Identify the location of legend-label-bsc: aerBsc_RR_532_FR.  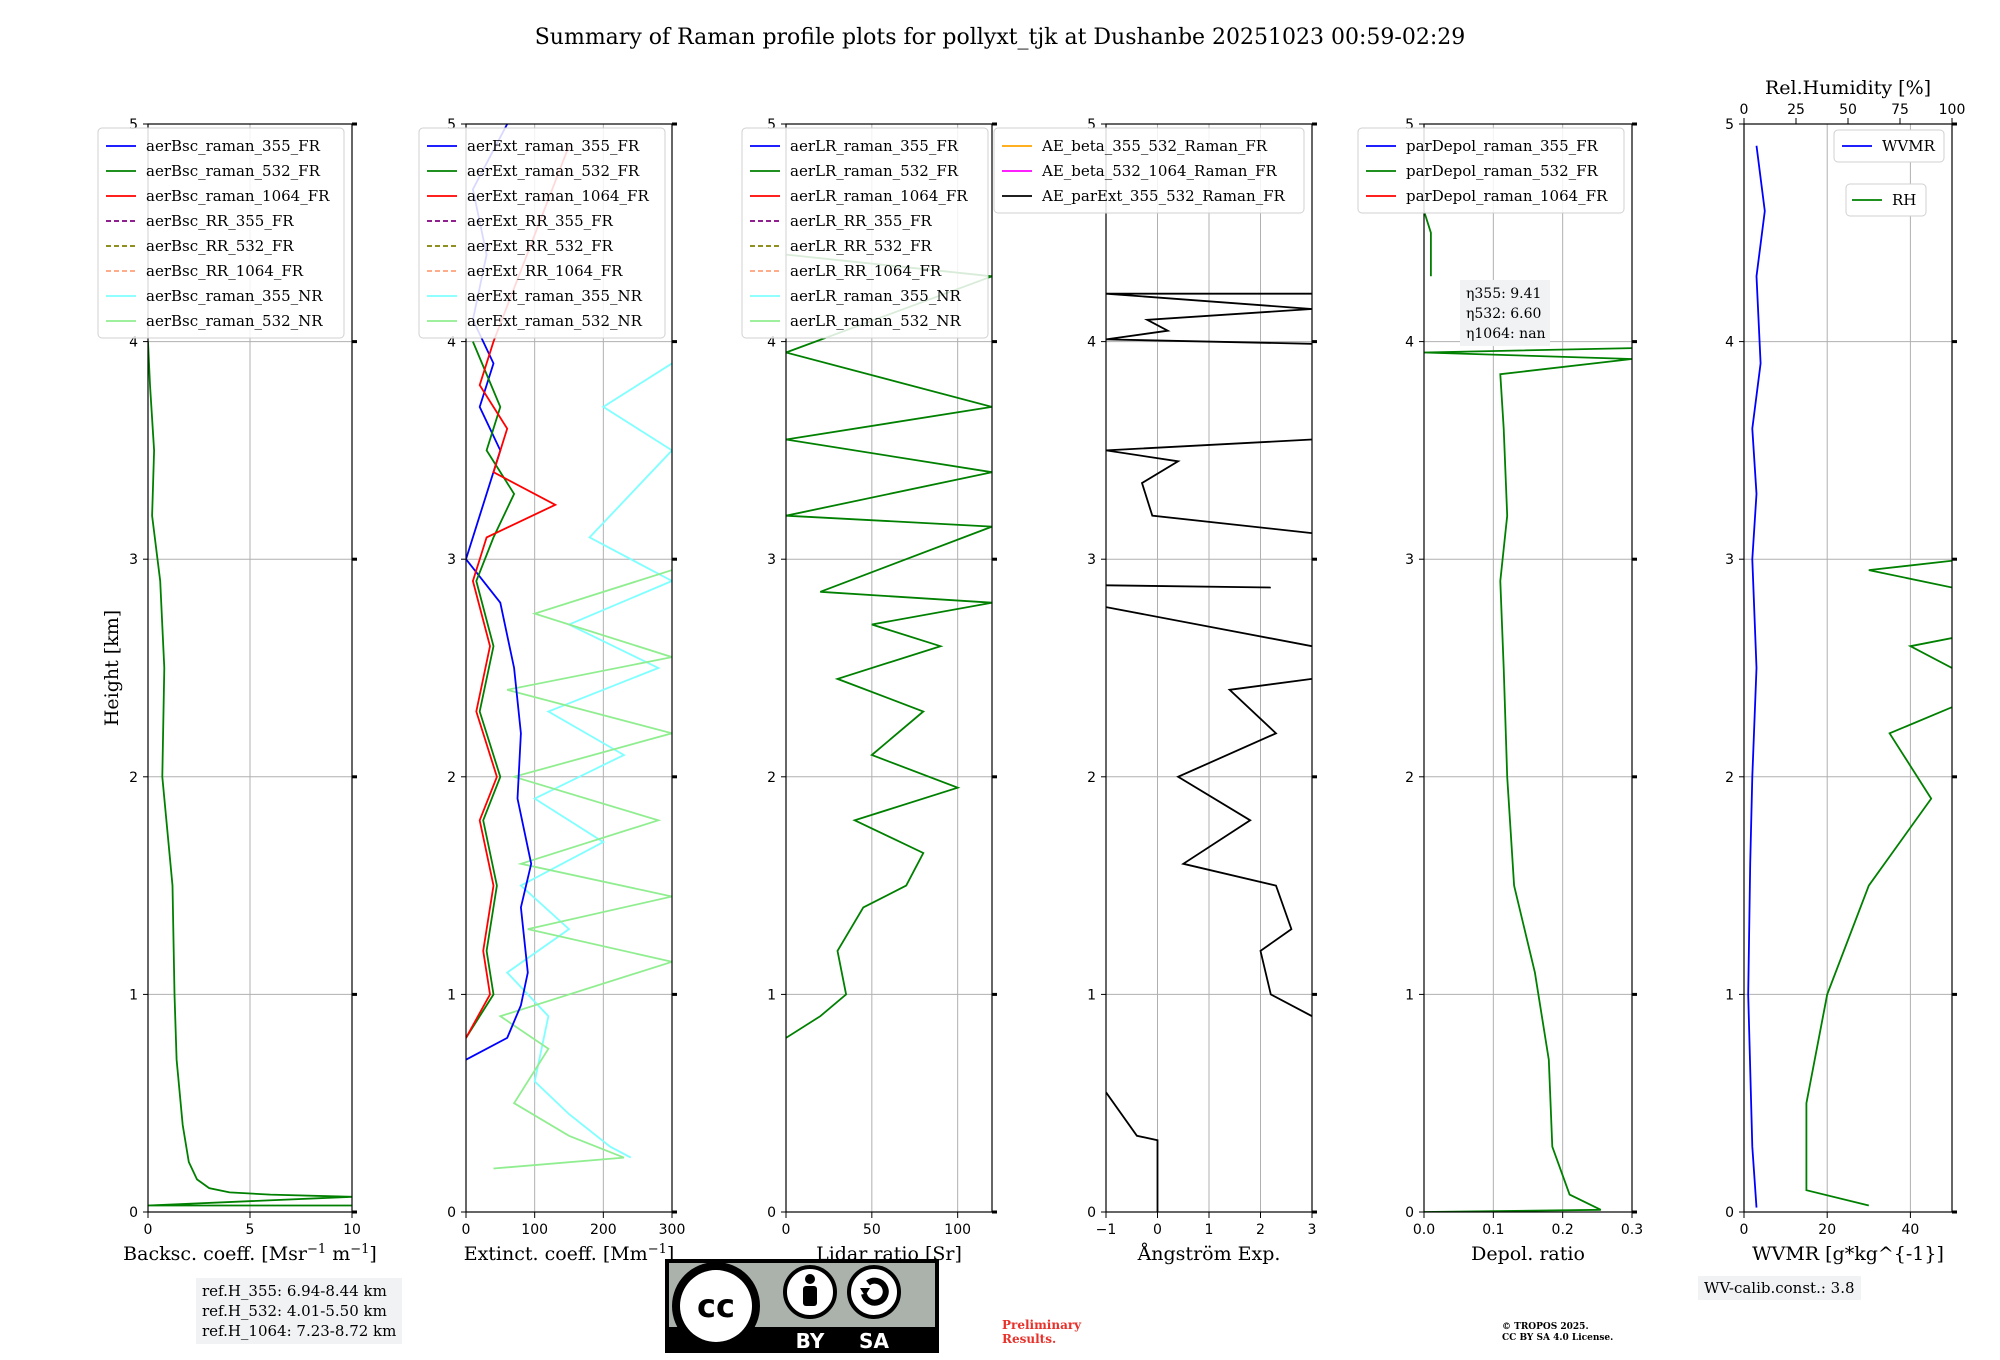
(220, 246).